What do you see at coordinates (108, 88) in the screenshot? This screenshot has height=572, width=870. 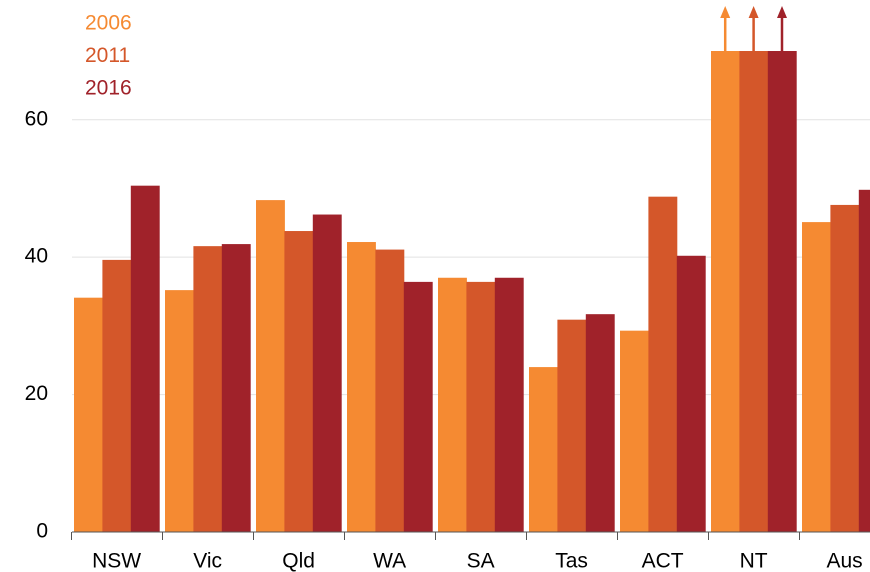 I see `legend-label: 2016` at bounding box center [108, 88].